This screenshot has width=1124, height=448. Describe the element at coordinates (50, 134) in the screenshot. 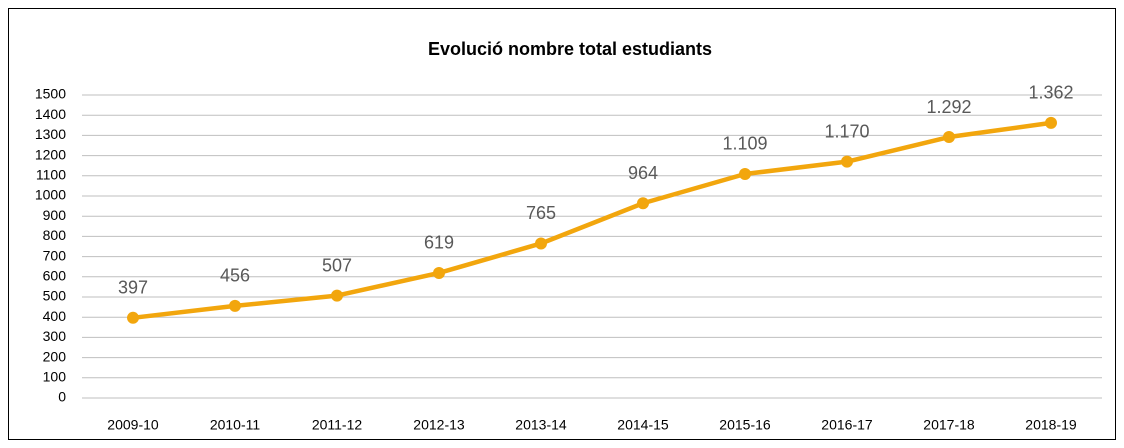

I see `y-tick-label: 1300` at that location.